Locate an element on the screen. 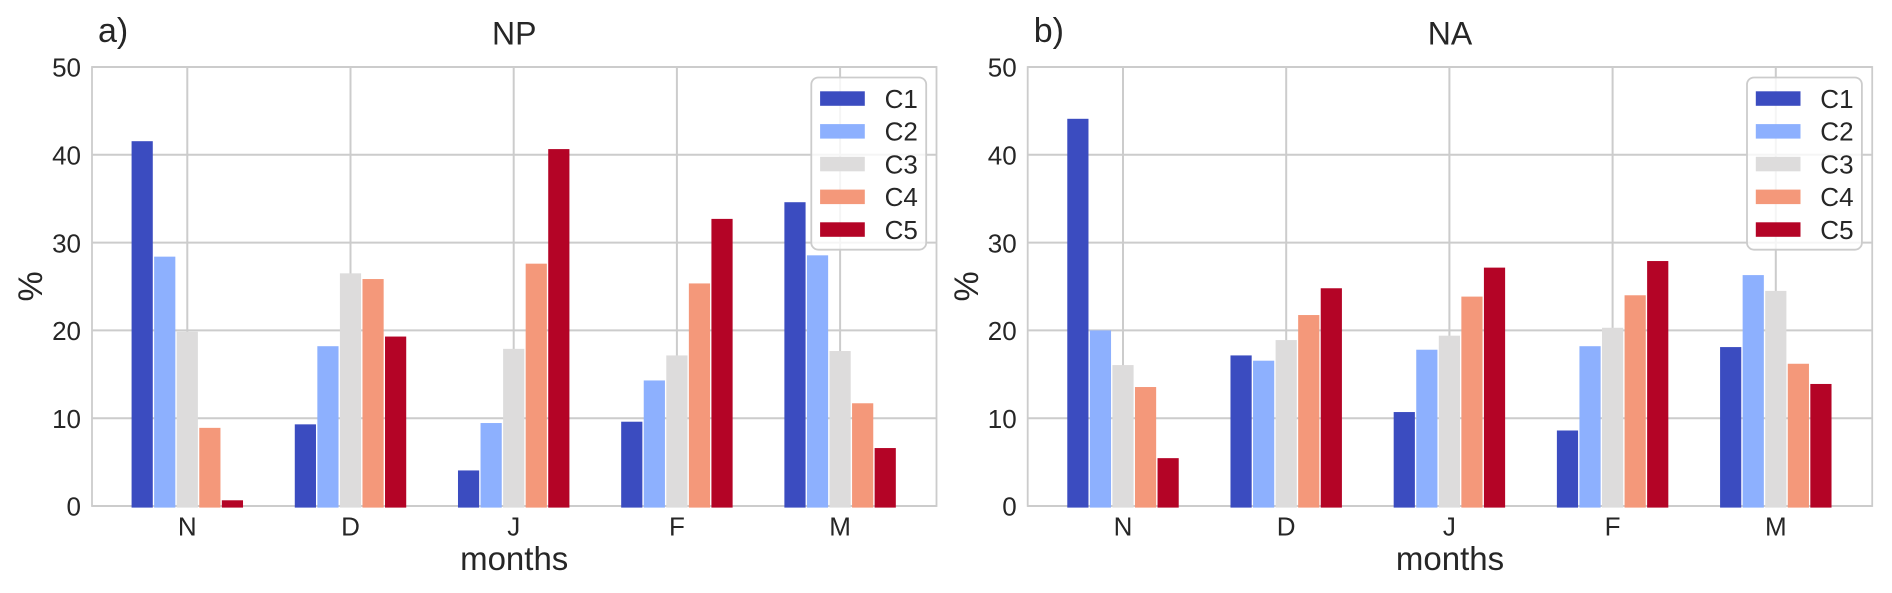 The image size is (1892, 593). svg-text: a) is located at coordinates (113, 31).